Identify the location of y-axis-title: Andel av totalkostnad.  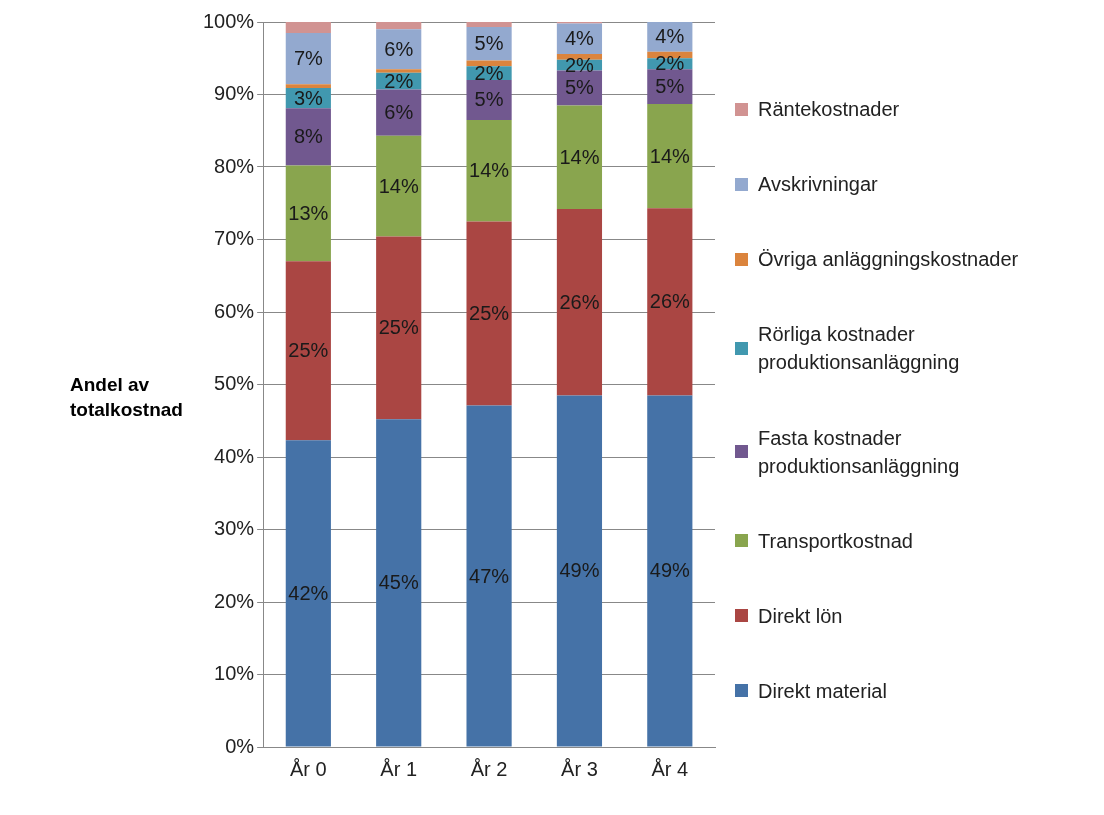
(127, 397).